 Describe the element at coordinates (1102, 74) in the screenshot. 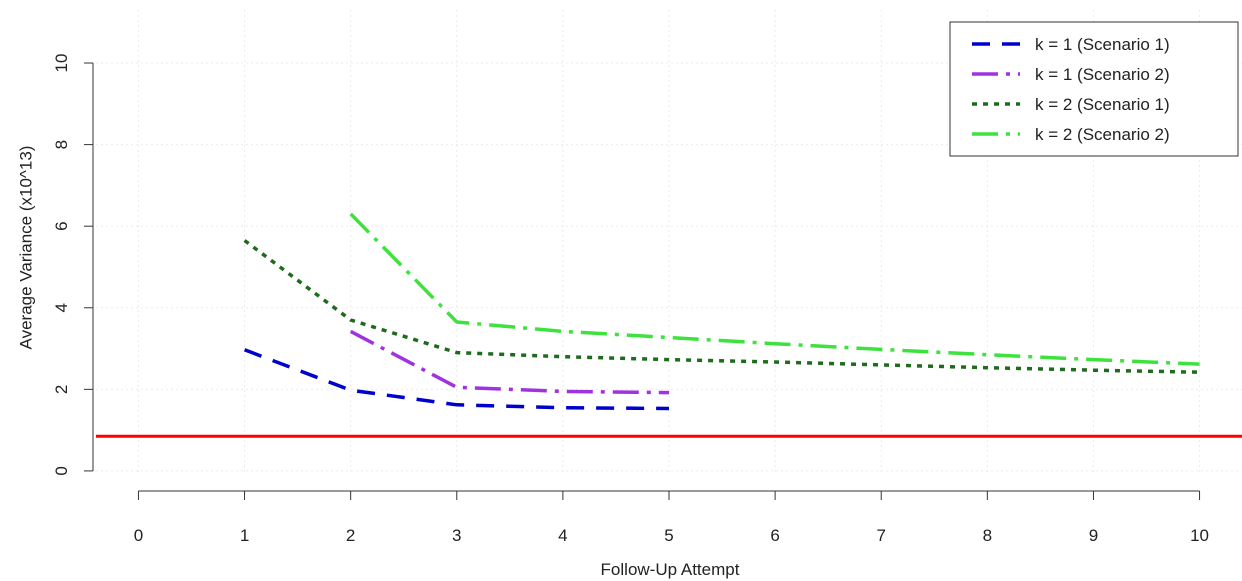

I see `legend-label-2: k = 1 (Scenario 2)` at that location.